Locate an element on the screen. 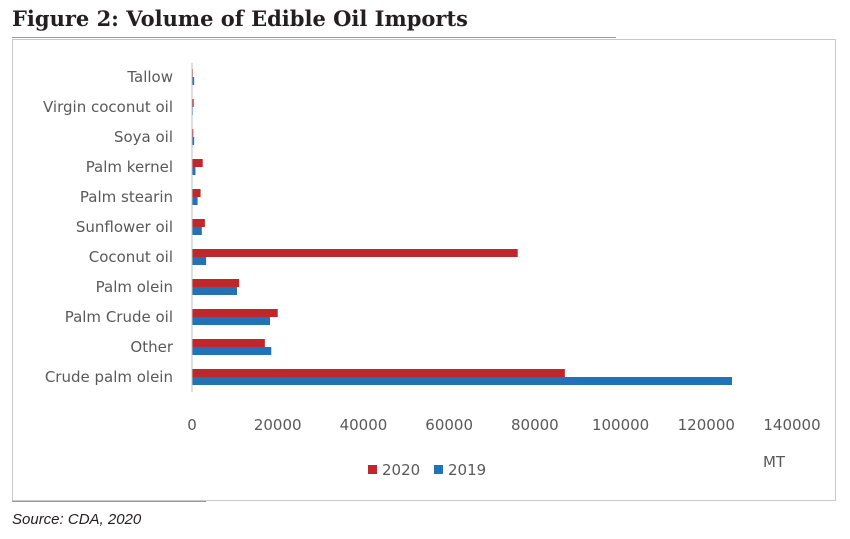  bottom-rule is located at coordinates (109, 501).